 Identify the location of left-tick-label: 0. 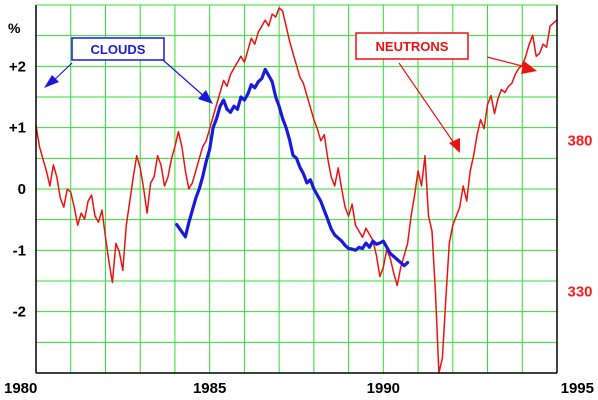
(22, 189).